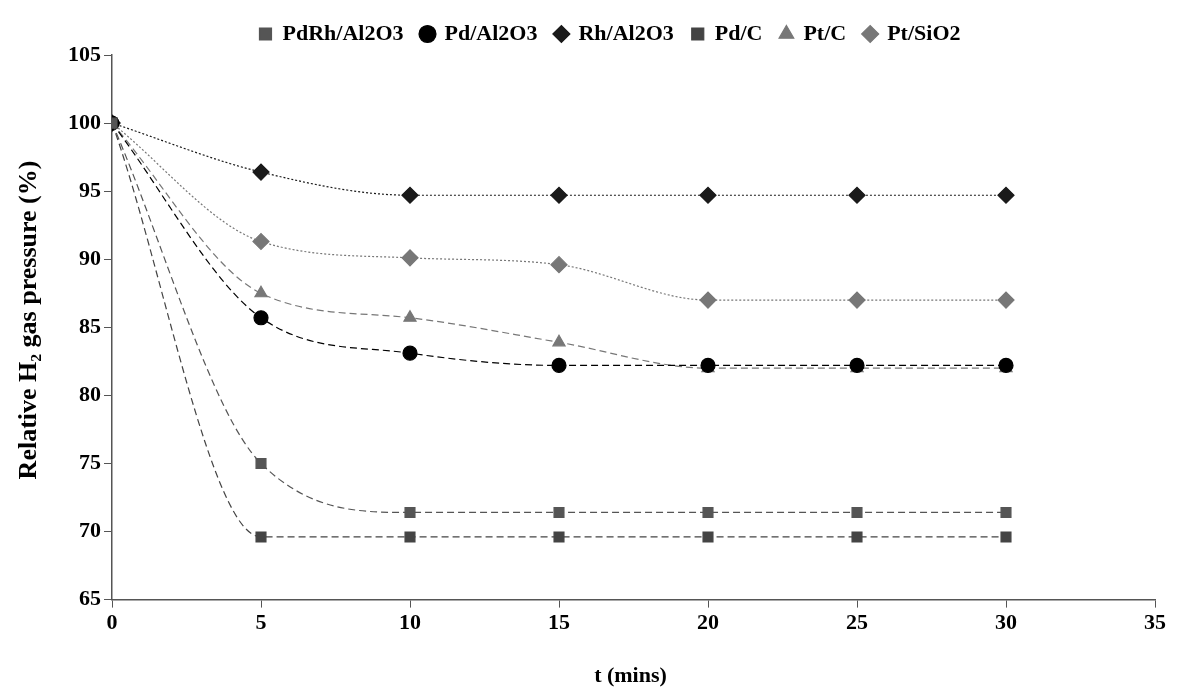  I want to click on x-tick-label: 25, so click(857, 622).